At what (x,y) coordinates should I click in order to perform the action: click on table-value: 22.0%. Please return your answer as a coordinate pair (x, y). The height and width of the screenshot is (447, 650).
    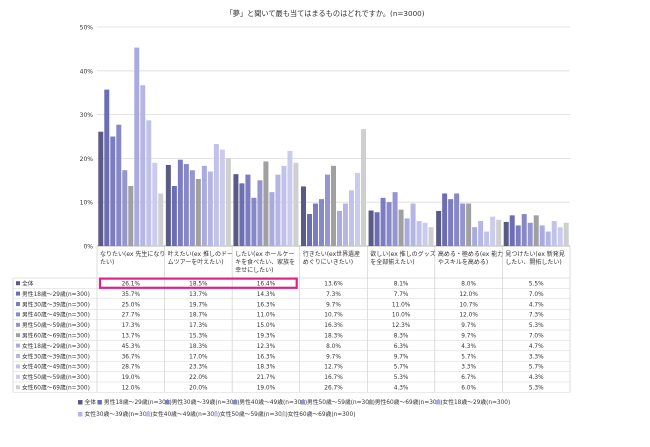
    Looking at the image, I should click on (198, 378).